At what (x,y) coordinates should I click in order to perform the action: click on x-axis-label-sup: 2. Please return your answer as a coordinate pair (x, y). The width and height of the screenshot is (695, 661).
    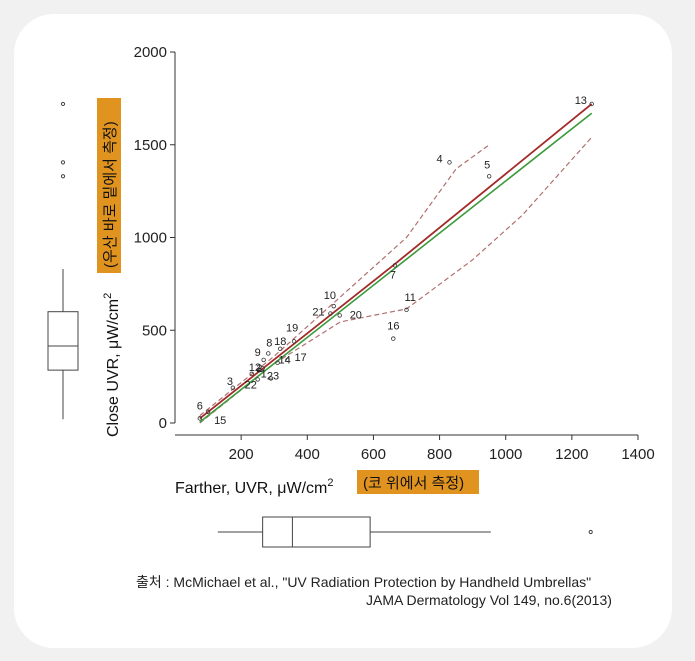
    Looking at the image, I should click on (330, 483).